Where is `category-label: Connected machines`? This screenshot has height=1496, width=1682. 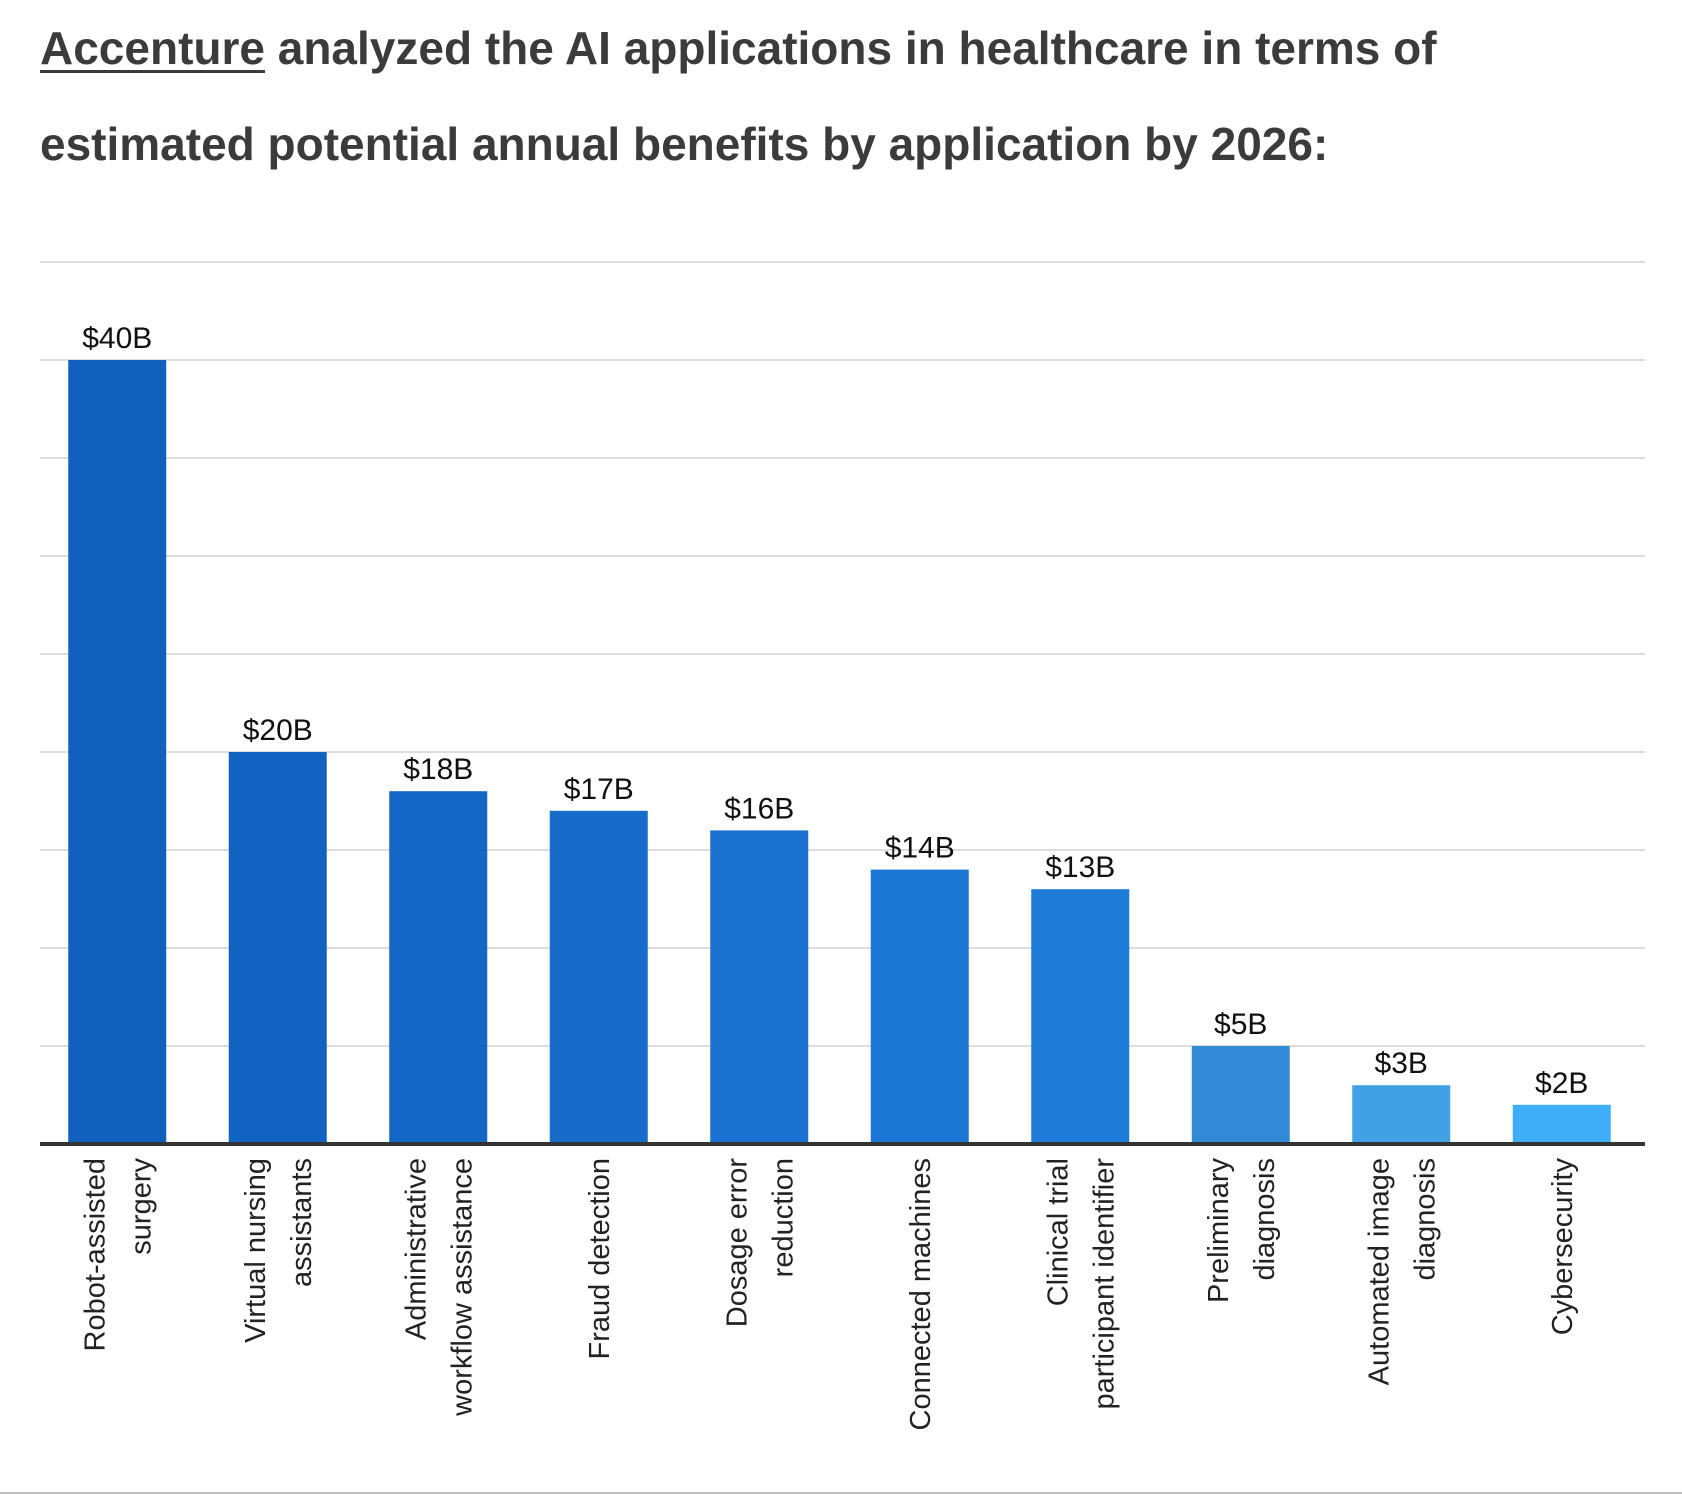 category-label: Connected machines is located at coordinates (921, 1294).